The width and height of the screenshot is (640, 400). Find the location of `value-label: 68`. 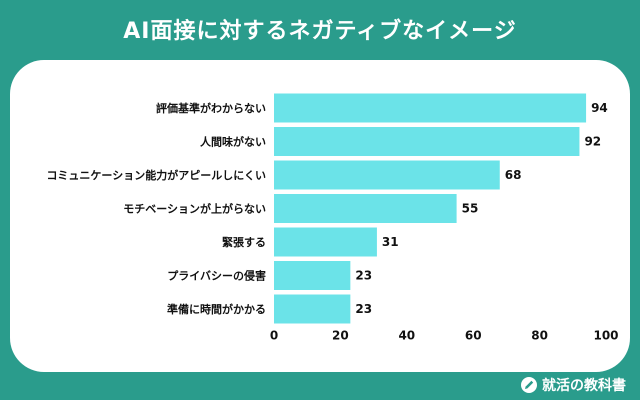

value-label: 68 is located at coordinates (513, 175).